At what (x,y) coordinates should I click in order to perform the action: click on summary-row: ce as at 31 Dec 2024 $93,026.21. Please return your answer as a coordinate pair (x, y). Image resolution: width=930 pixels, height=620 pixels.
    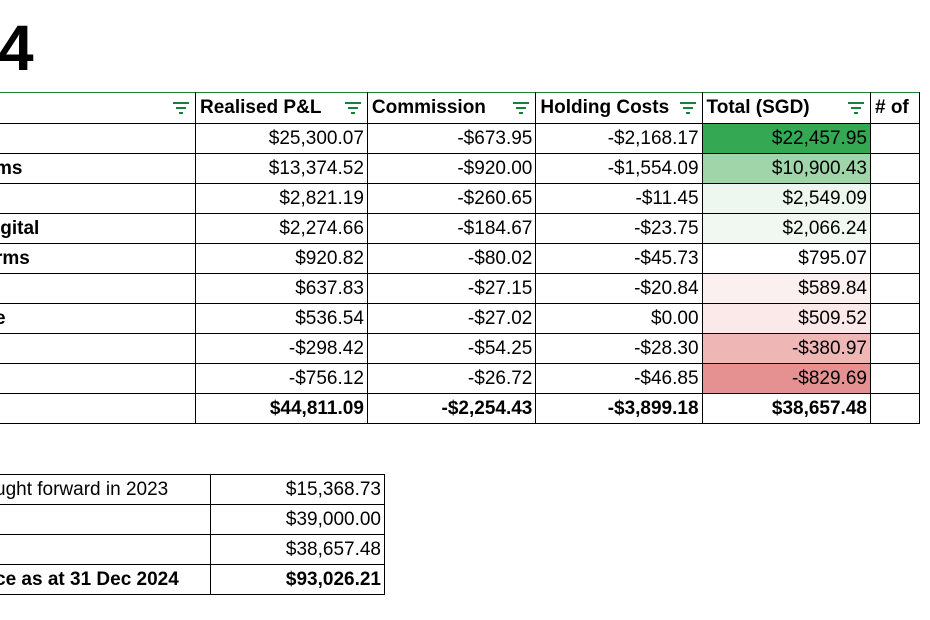
    Looking at the image, I should click on (192, 579).